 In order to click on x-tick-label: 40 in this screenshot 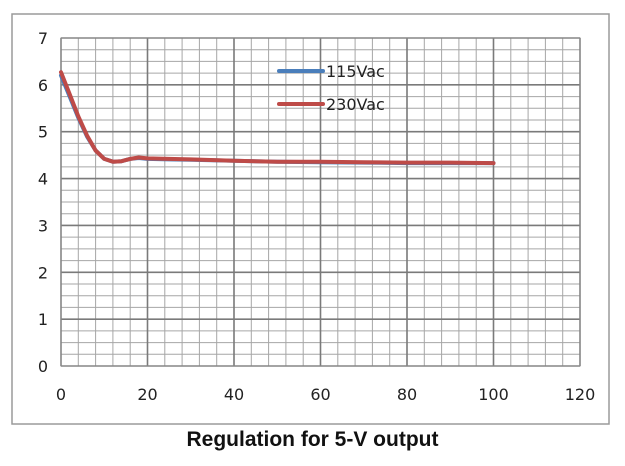, I will do `click(234, 394)`.